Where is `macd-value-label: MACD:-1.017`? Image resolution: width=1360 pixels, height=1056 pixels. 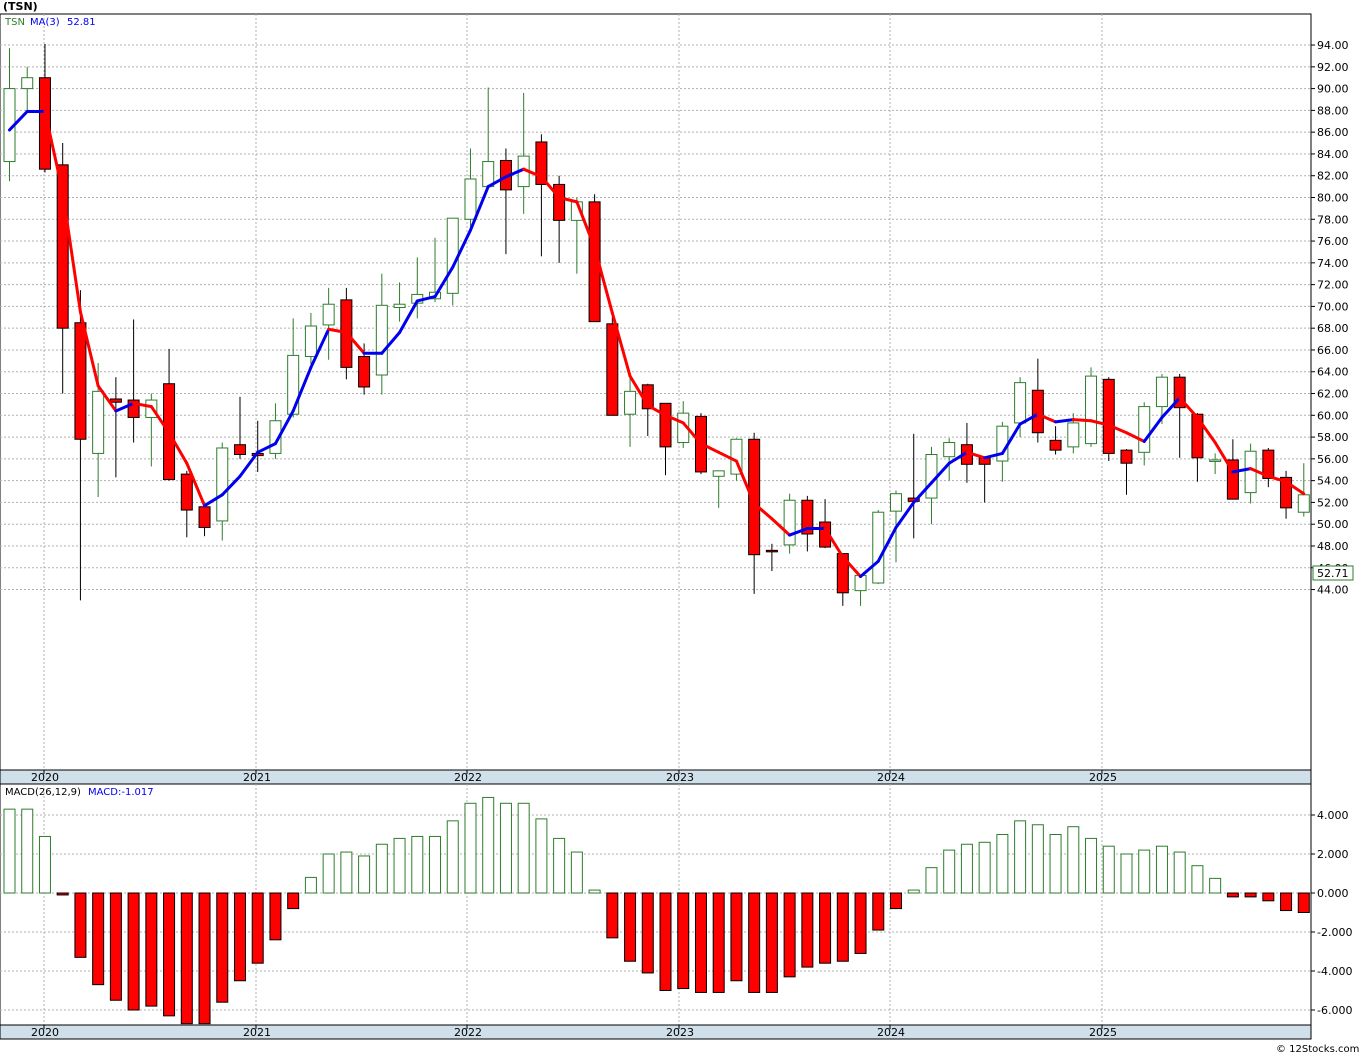 macd-value-label: MACD:-1.017 is located at coordinates (121, 792).